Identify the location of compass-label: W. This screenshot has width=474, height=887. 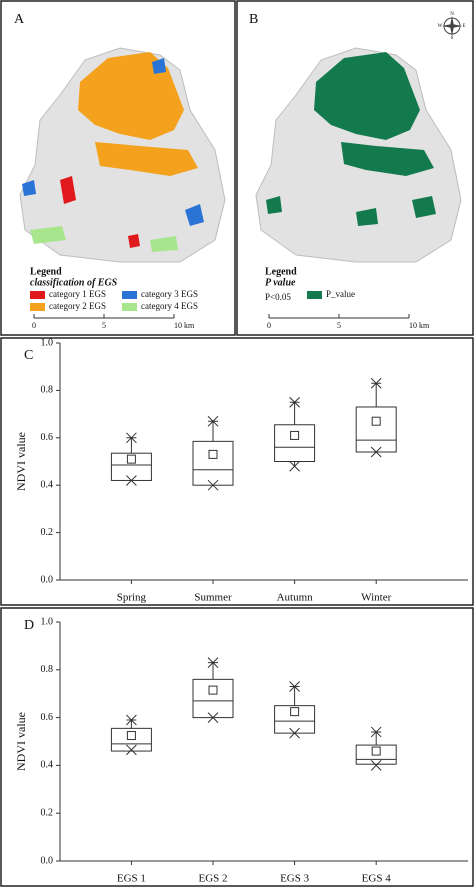
(440, 26).